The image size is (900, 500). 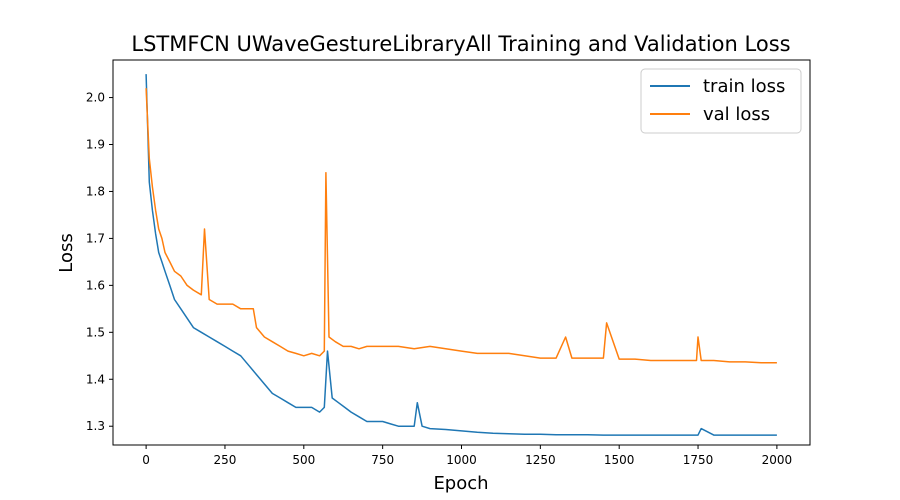 What do you see at coordinates (698, 460) in the screenshot?
I see `x-tick-label: 1750` at bounding box center [698, 460].